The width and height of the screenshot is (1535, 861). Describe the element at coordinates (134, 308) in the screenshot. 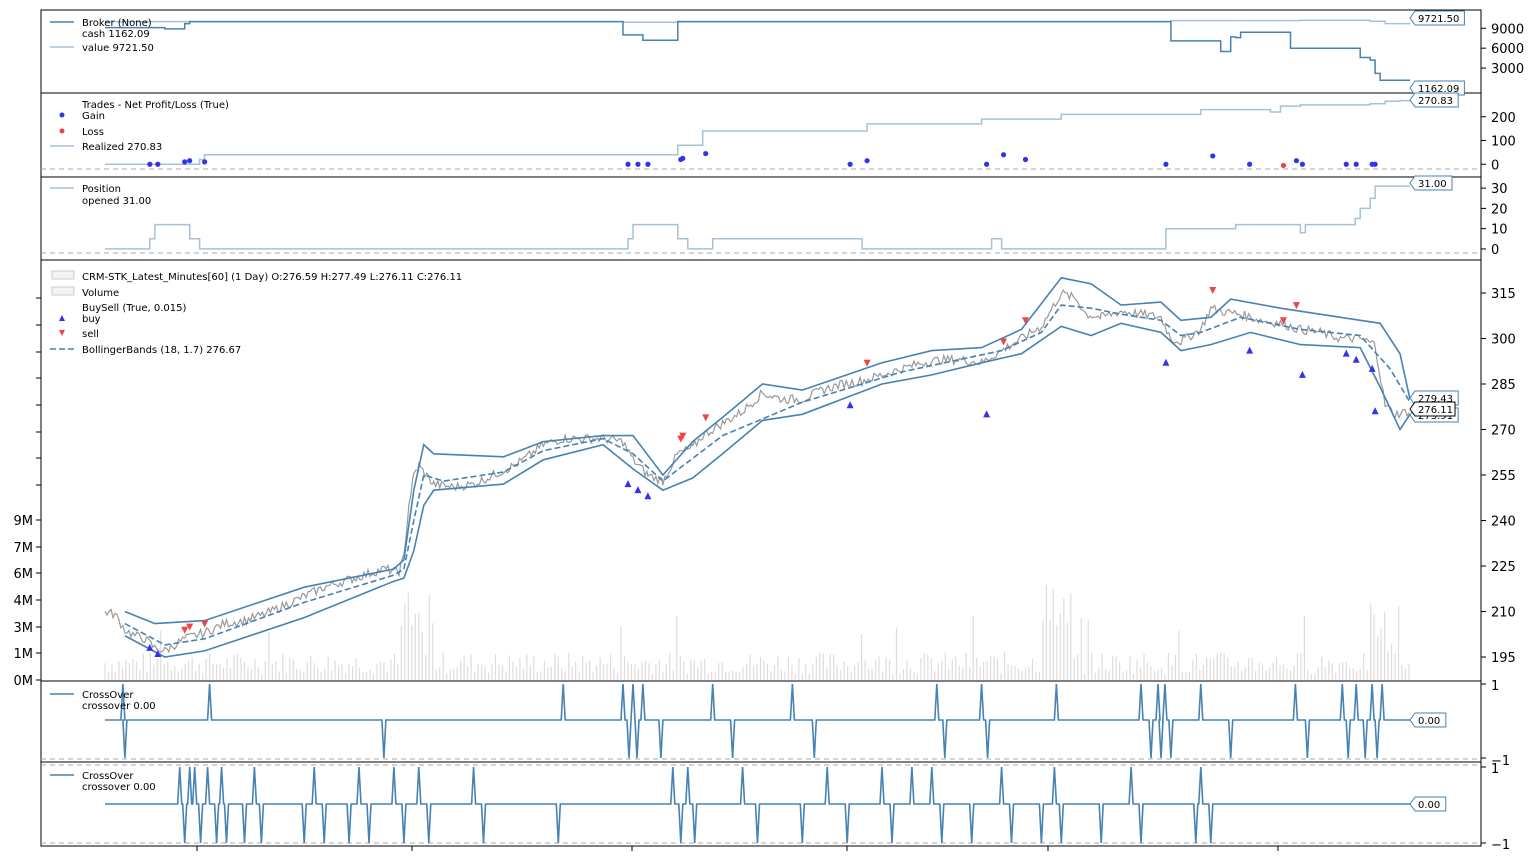

I see `price-legend-label: BuySell (True, 0.015)` at that location.